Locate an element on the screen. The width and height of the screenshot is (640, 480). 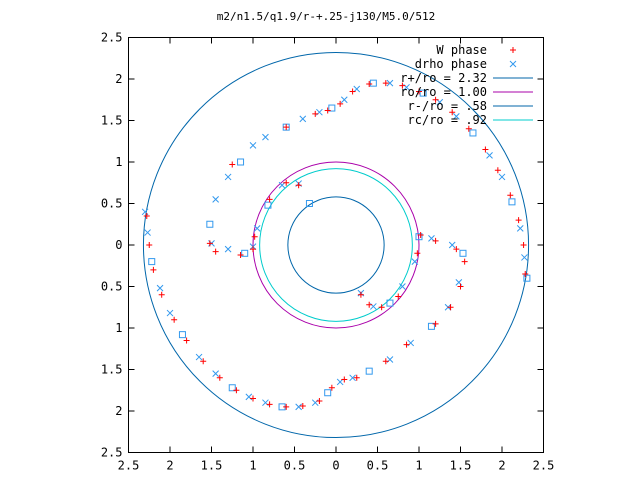
legend-label: W phase is located at coordinates (461, 50).